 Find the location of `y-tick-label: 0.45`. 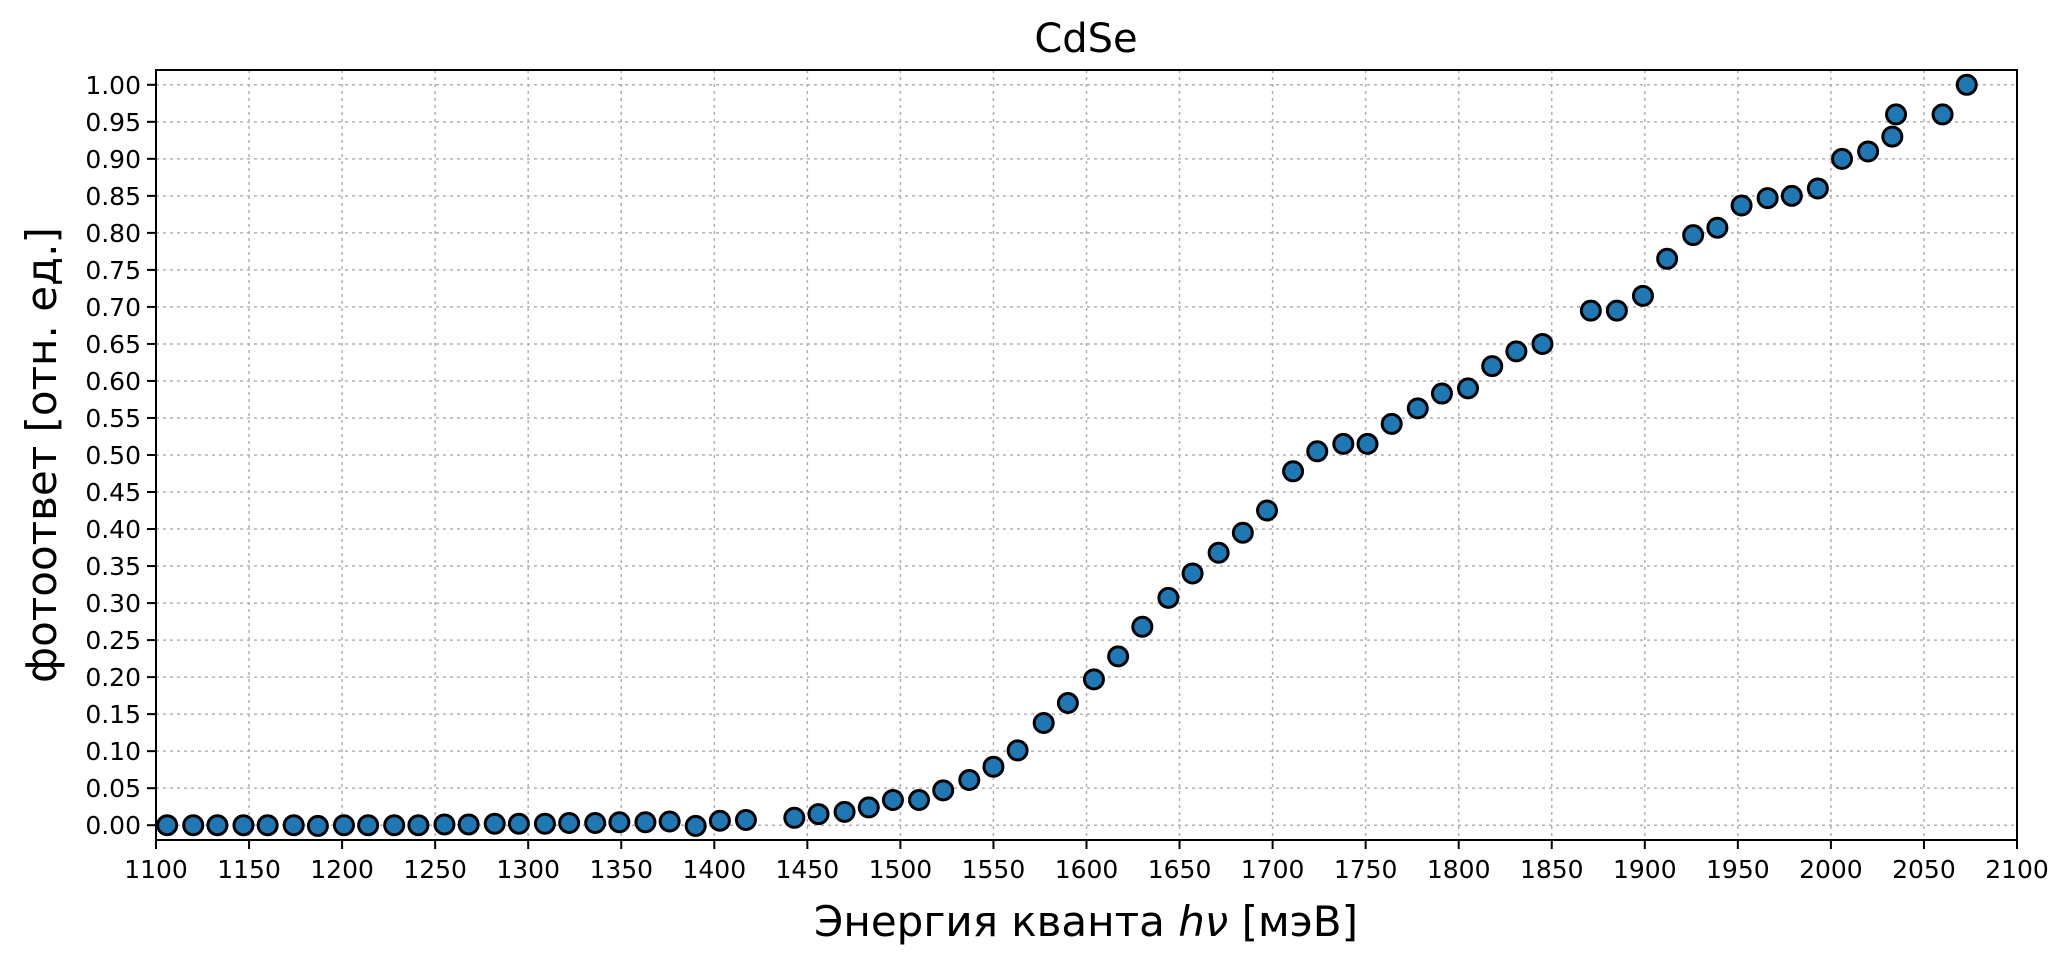

y-tick-label: 0.45 is located at coordinates (113, 492).